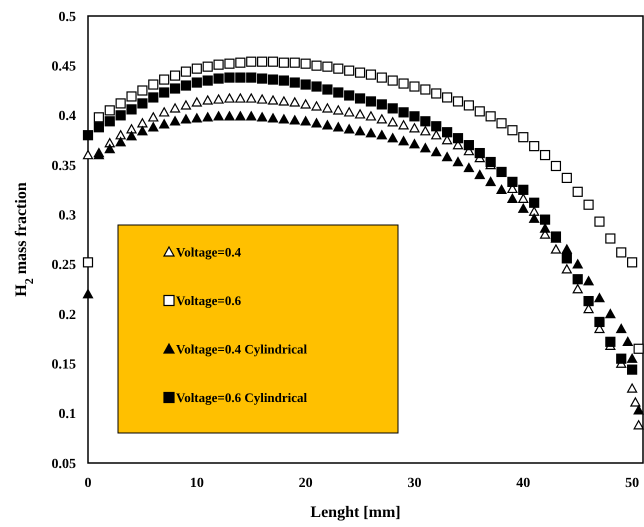 Image resolution: width=644 pixels, height=527 pixels. Describe the element at coordinates (523, 483) in the screenshot. I see `x-tick-label: 40` at that location.